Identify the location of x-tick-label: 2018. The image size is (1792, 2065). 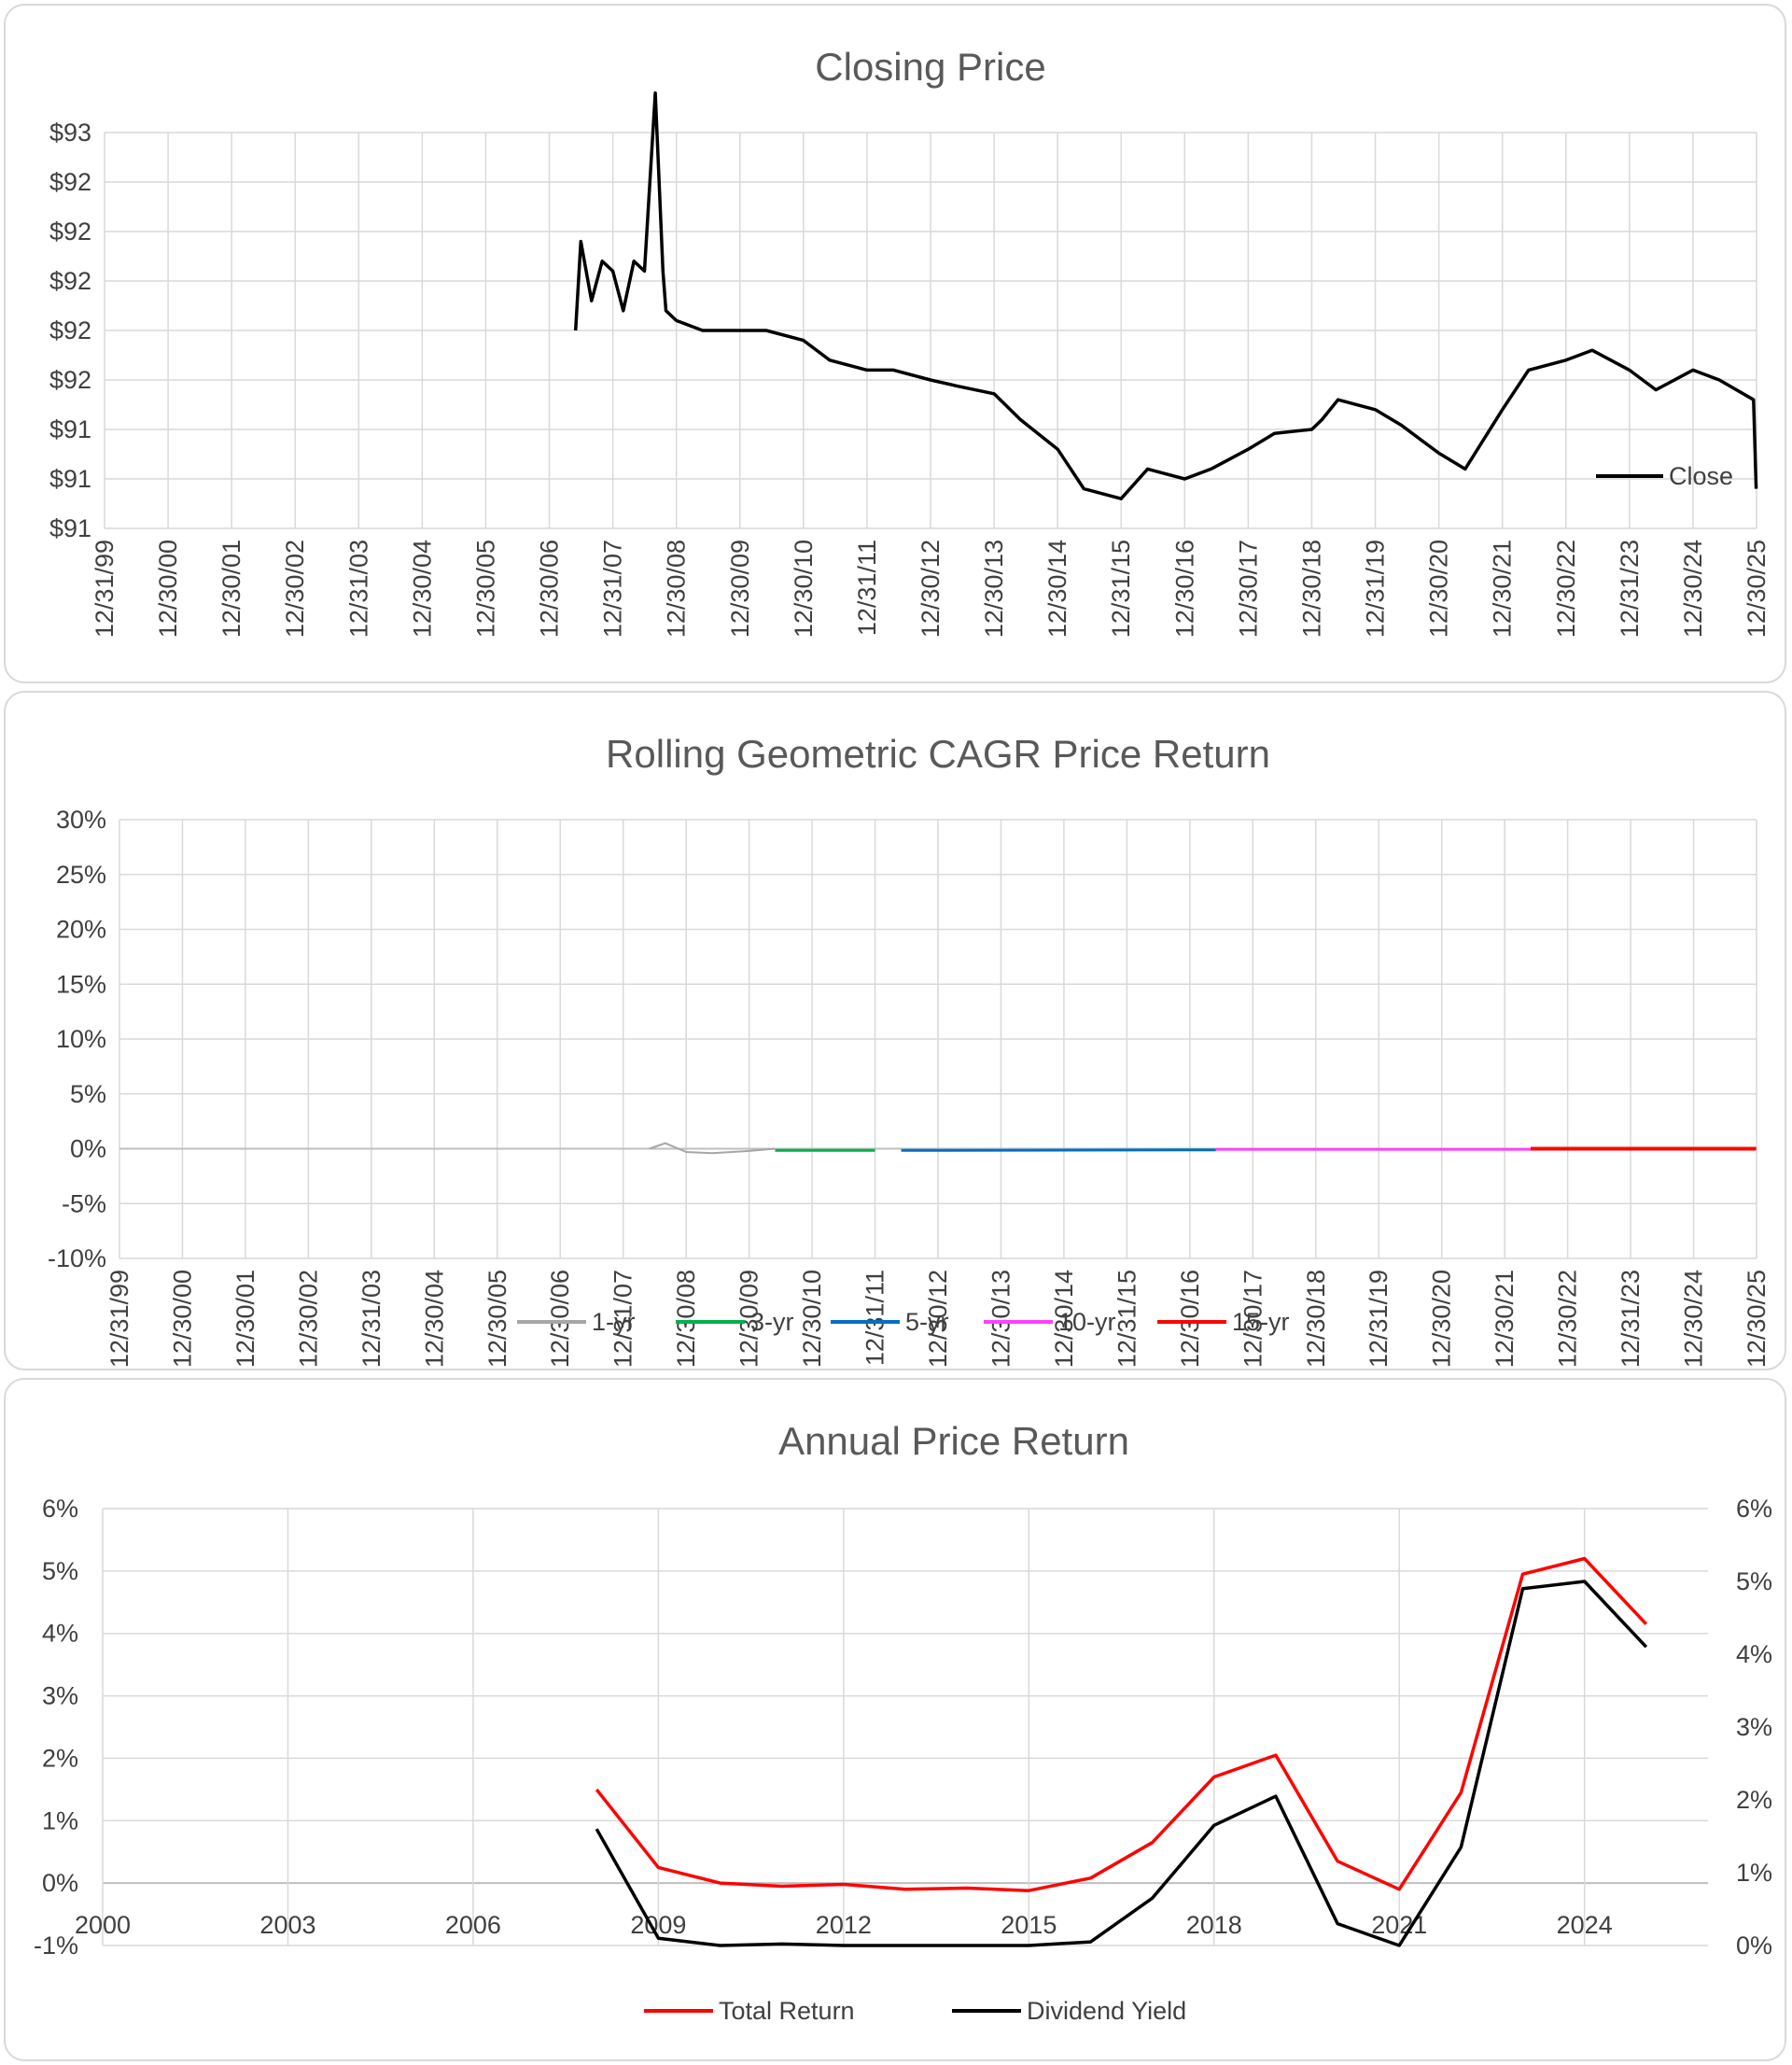
(1214, 1925).